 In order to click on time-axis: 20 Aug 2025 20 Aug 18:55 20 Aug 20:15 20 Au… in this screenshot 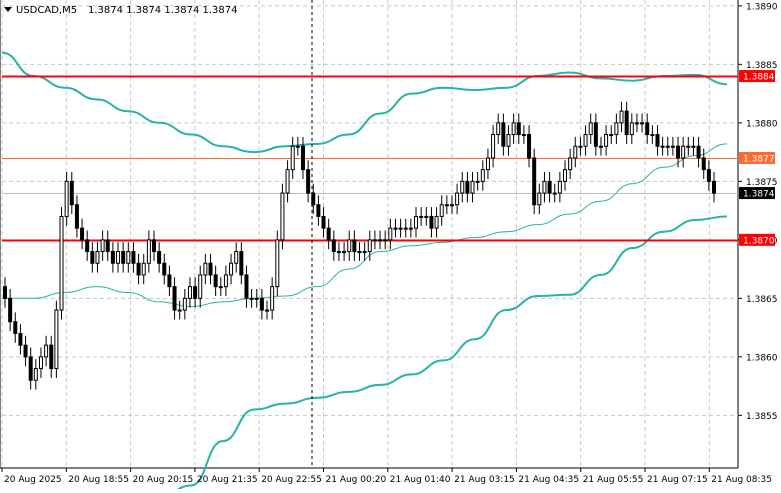, I will do `click(386, 476)`.